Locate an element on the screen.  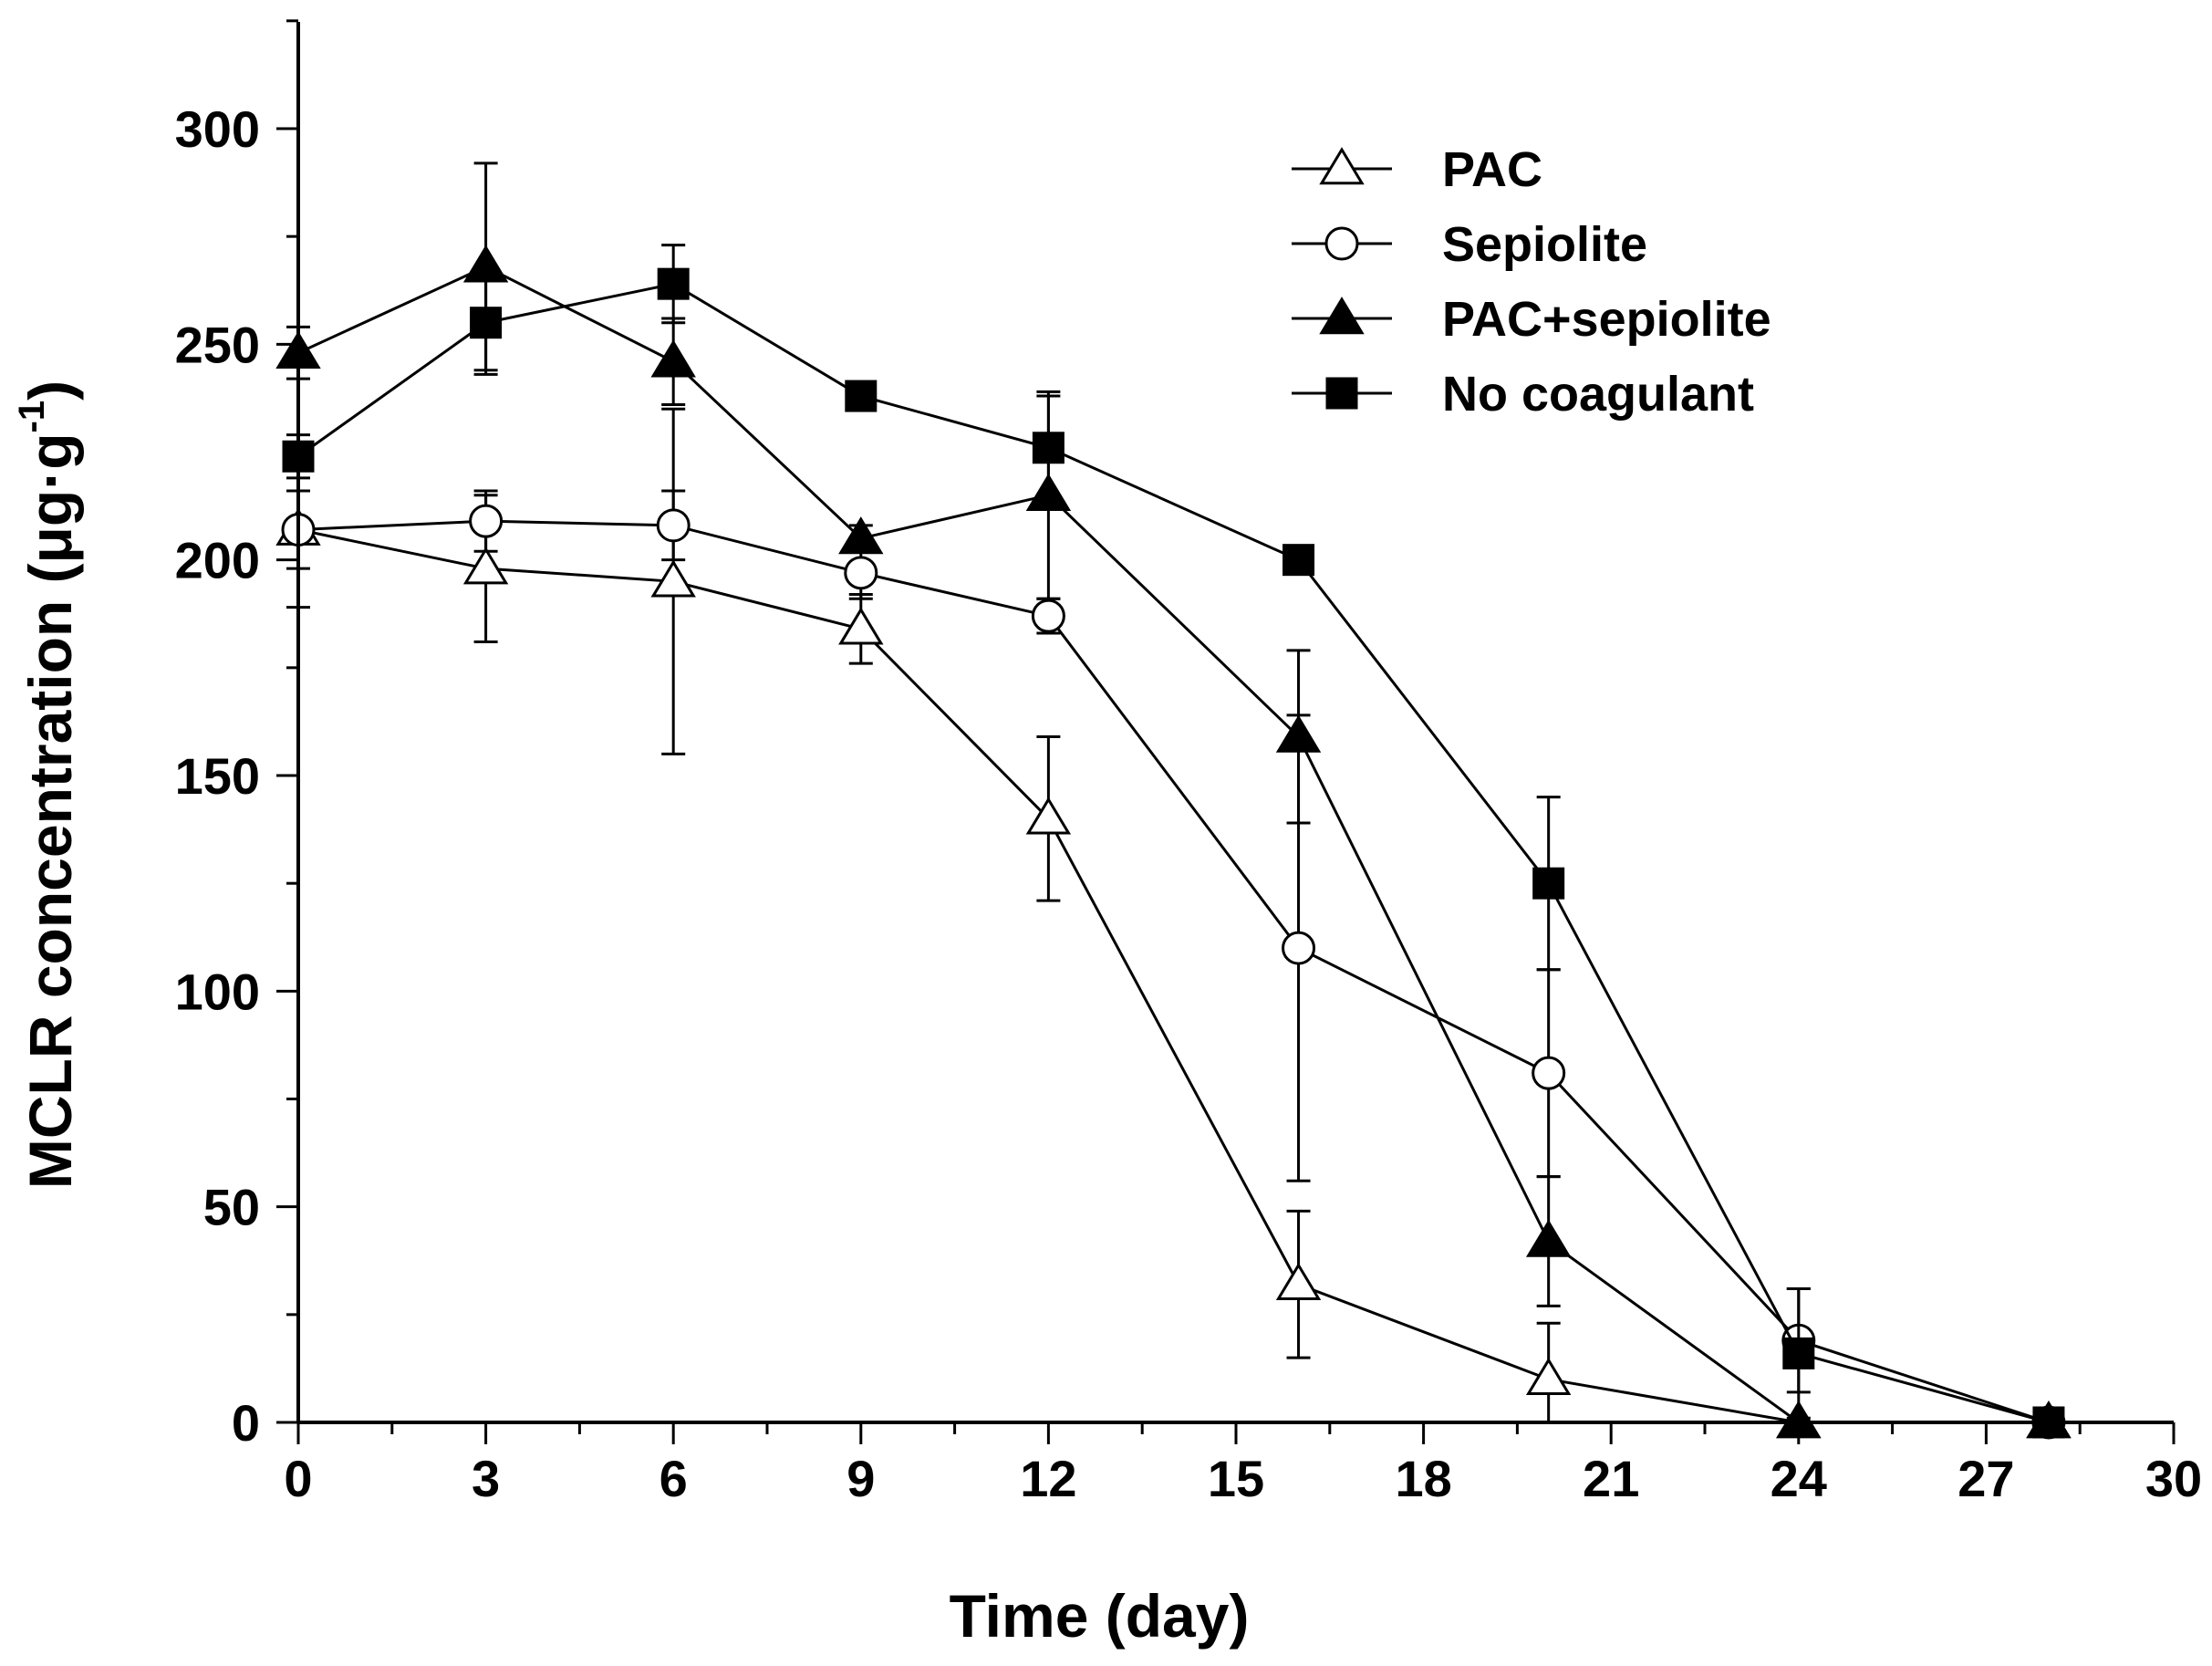
y-tick-label: 50 is located at coordinates (232, 1207).